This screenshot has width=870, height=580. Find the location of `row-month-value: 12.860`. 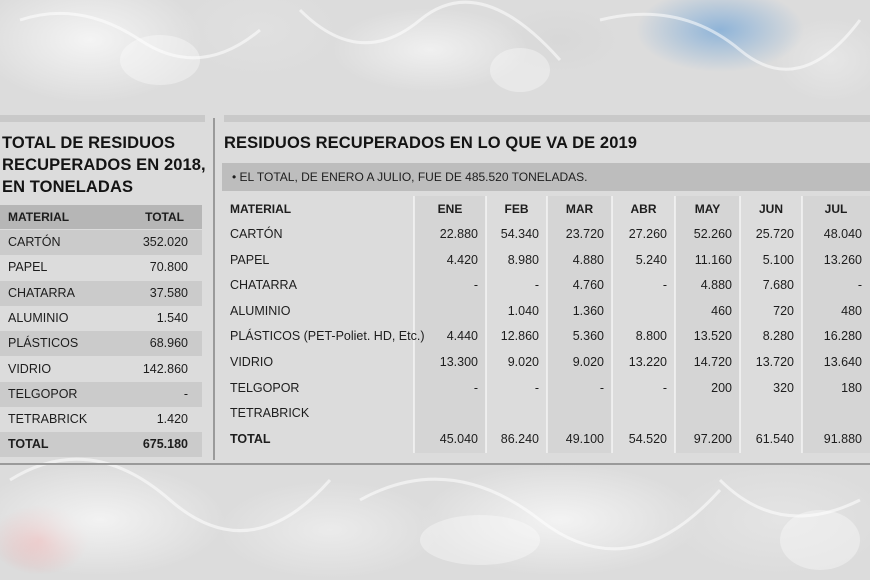

row-month-value: 12.860 is located at coordinates (519, 336).